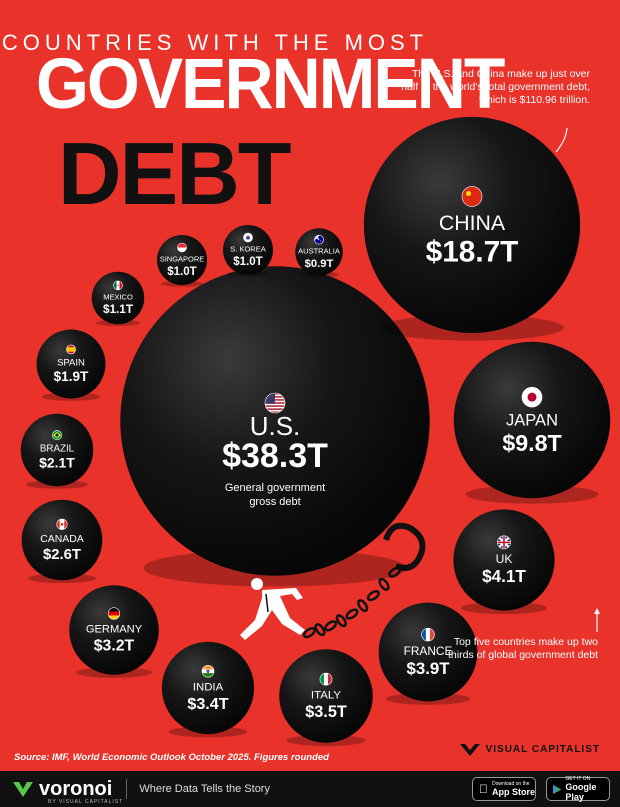  I want to click on running-man-icon, so click(272, 609).